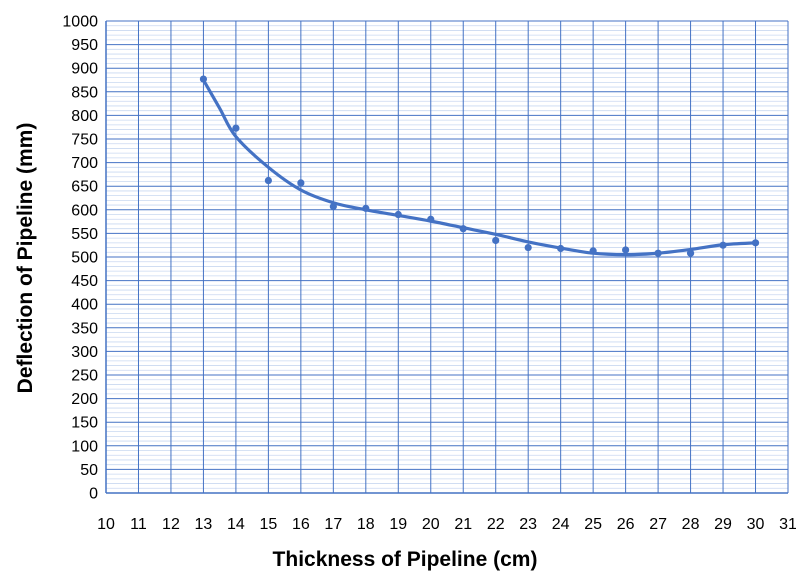  I want to click on y-tick-label: 200, so click(84, 399).